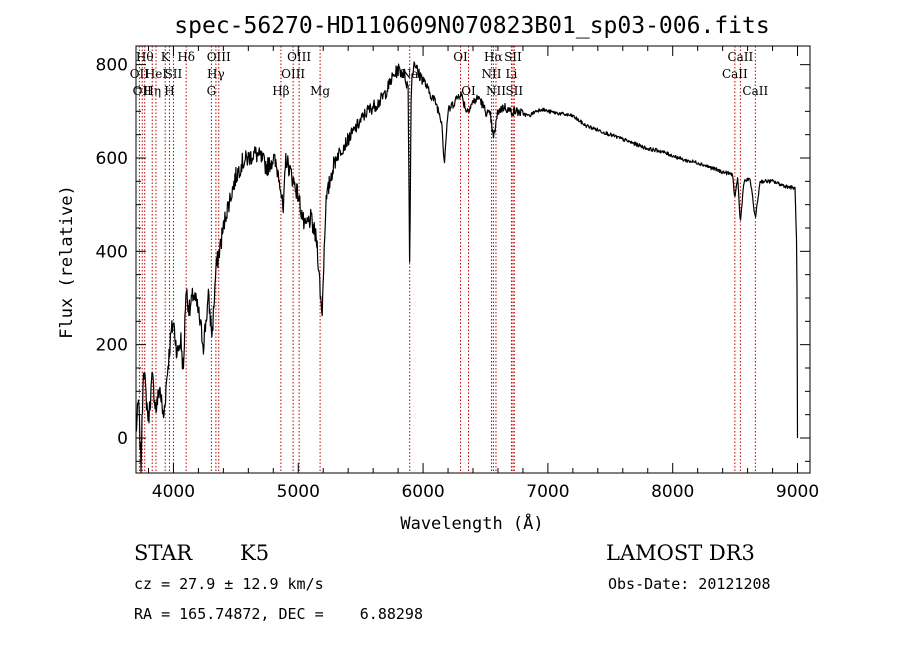 This screenshot has height=649, width=900. Describe the element at coordinates (680, 553) in the screenshot. I see `survey-name: LAMOST DR3` at that location.